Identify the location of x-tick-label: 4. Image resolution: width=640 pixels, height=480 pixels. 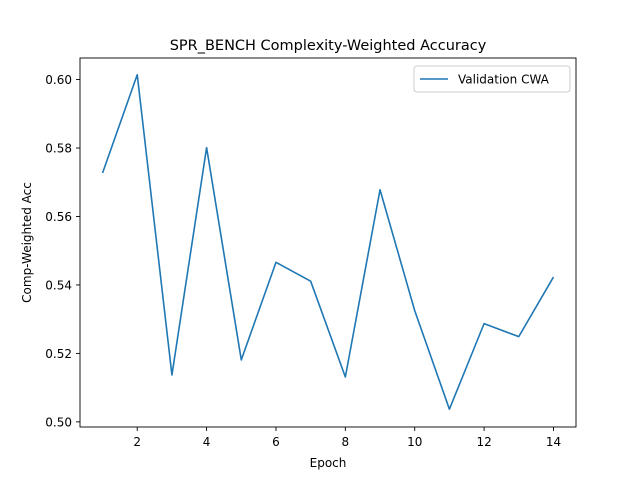
(207, 442).